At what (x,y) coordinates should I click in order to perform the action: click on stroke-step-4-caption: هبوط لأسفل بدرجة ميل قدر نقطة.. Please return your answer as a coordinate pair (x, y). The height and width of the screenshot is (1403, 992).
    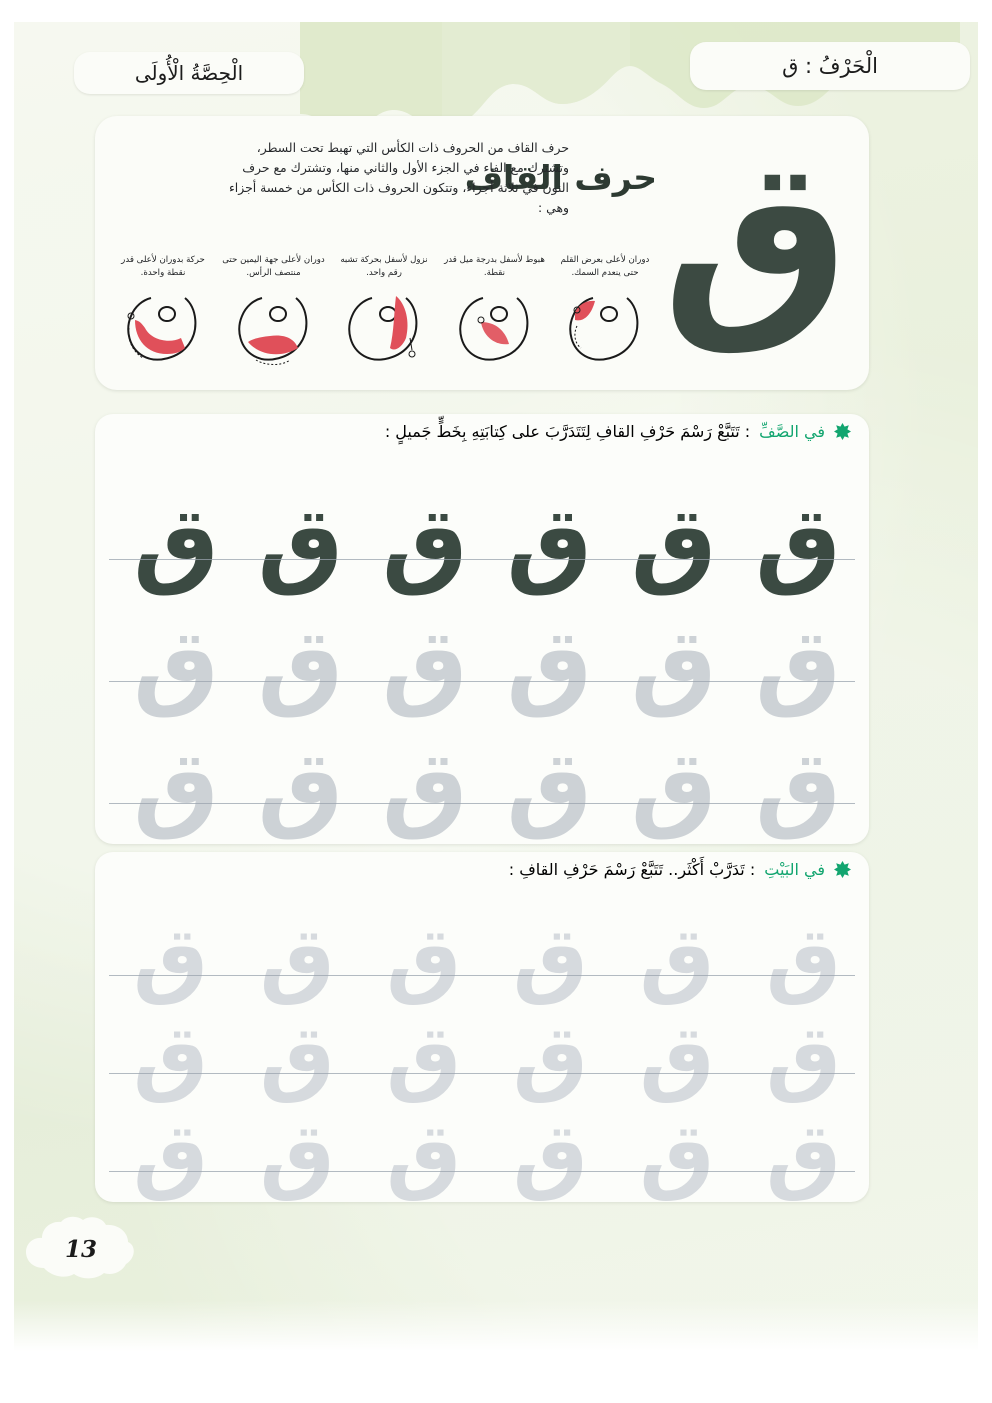
    Looking at the image, I should click on (494, 266).